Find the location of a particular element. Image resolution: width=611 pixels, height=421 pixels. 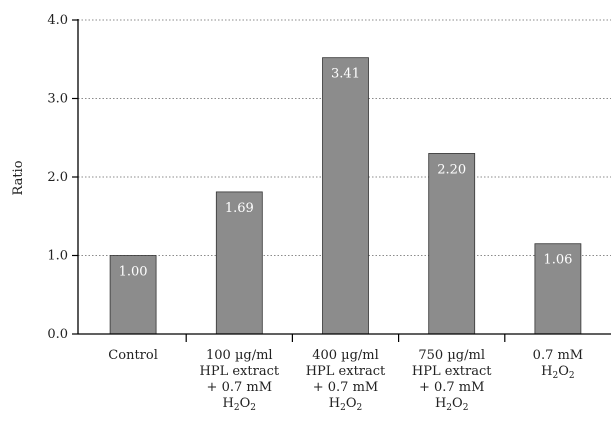

y-tick-label: 2.0 is located at coordinates (57, 177).